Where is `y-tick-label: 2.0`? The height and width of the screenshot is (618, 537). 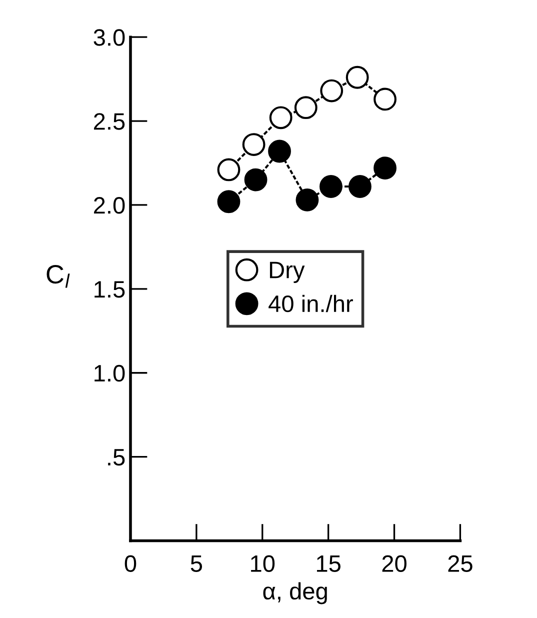
y-tick-label: 2.0 is located at coordinates (109, 205).